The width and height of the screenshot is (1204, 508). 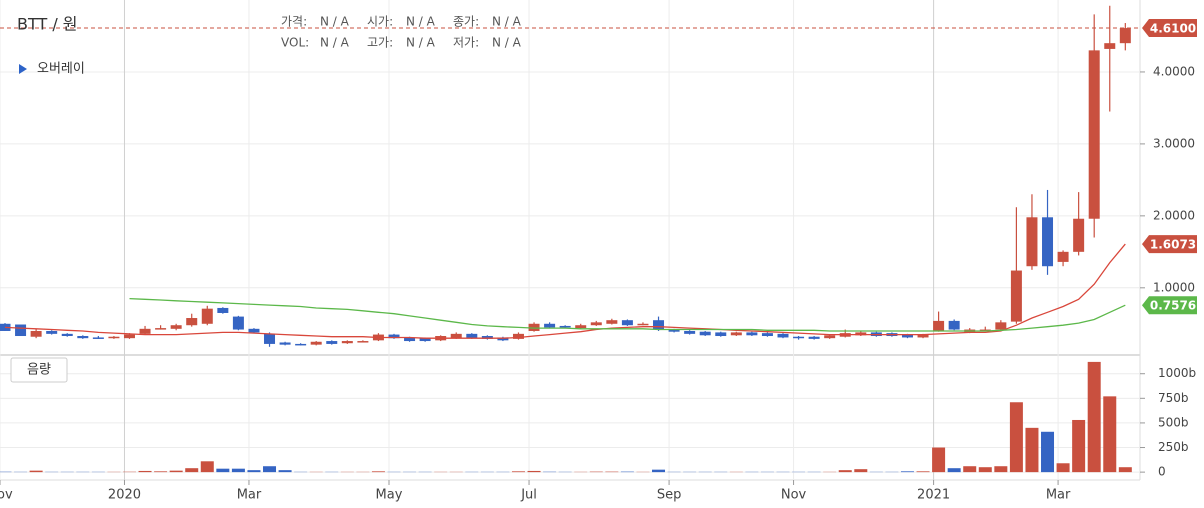 What do you see at coordinates (1173, 447) in the screenshot?
I see `volume-tick-label: 250b` at bounding box center [1173, 447].